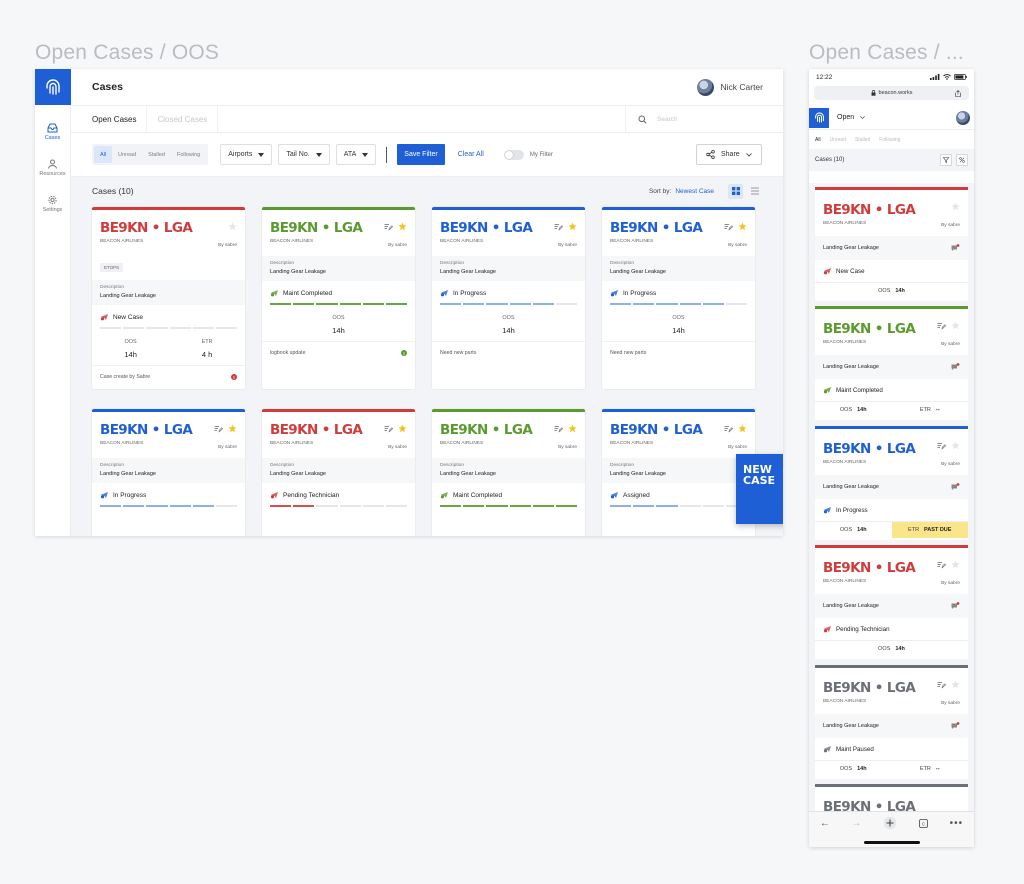 Image resolution: width=1024 pixels, height=884 pixels. Describe the element at coordinates (759, 489) in the screenshot. I see `new-case-button: NEW CASE` at that location.